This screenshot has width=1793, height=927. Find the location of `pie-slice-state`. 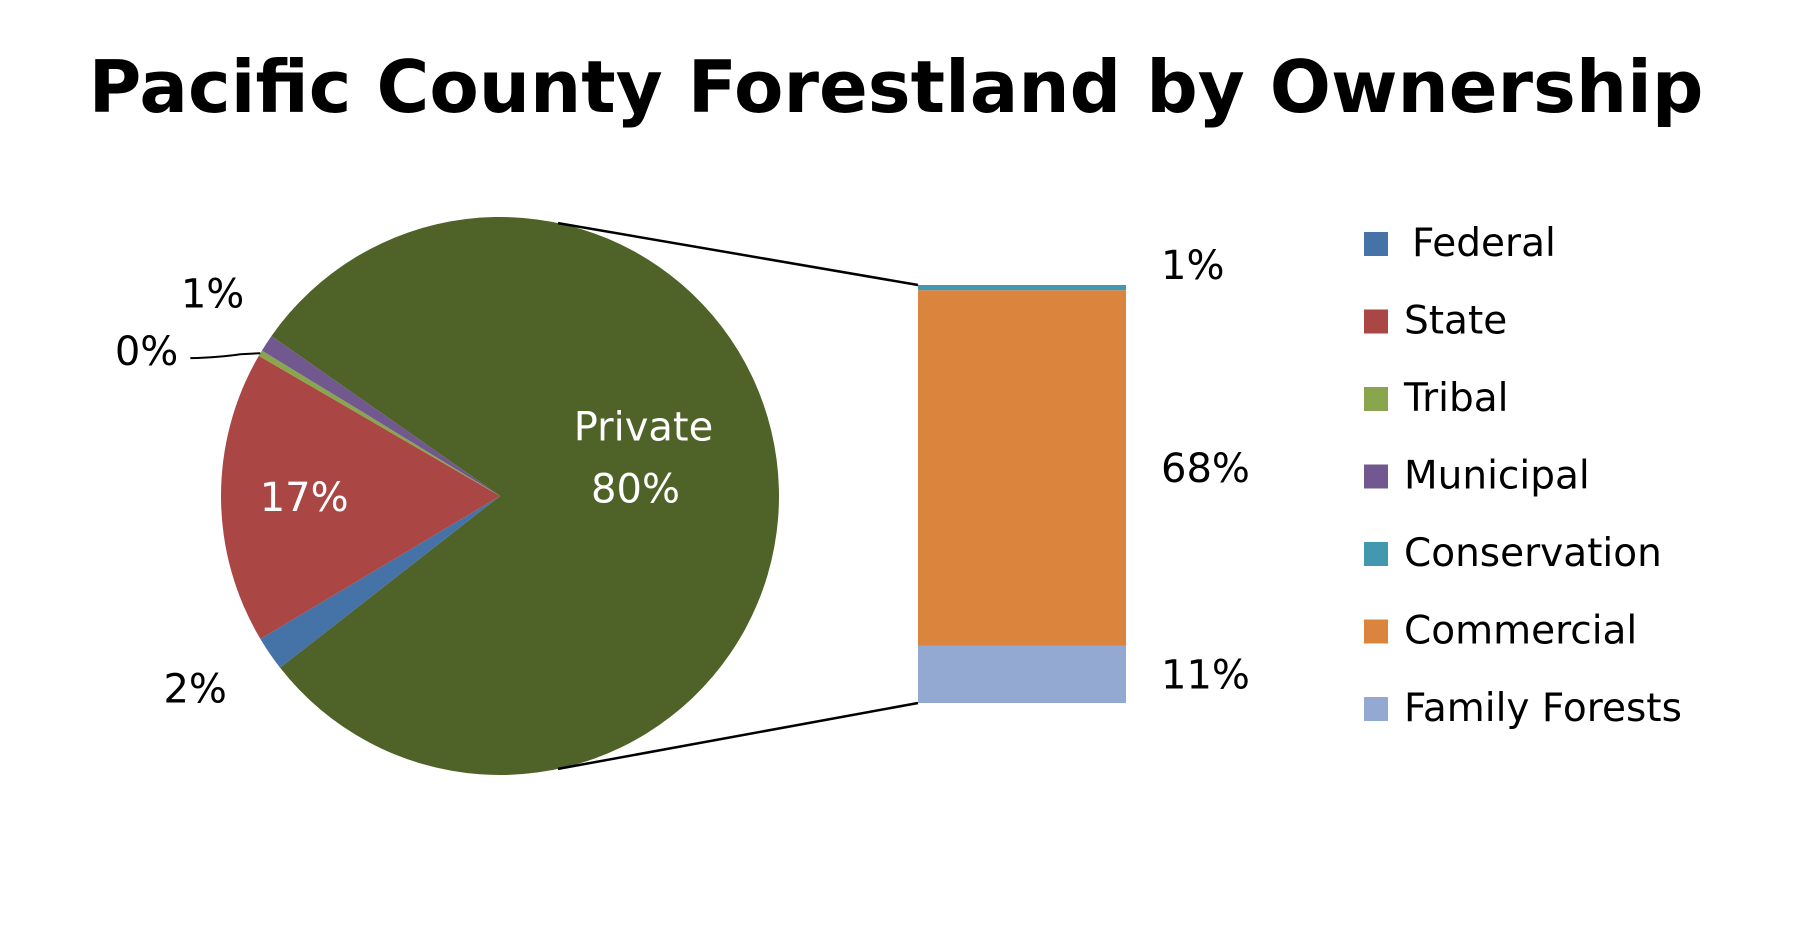

pie-slice-state is located at coordinates (360, 497).